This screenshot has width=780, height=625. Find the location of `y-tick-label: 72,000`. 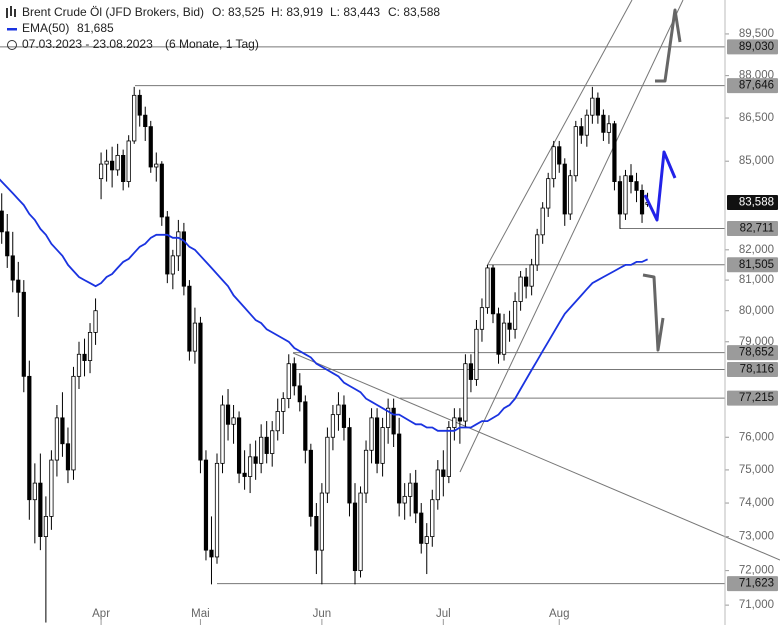

y-tick-label: 72,000 is located at coordinates (756, 571).